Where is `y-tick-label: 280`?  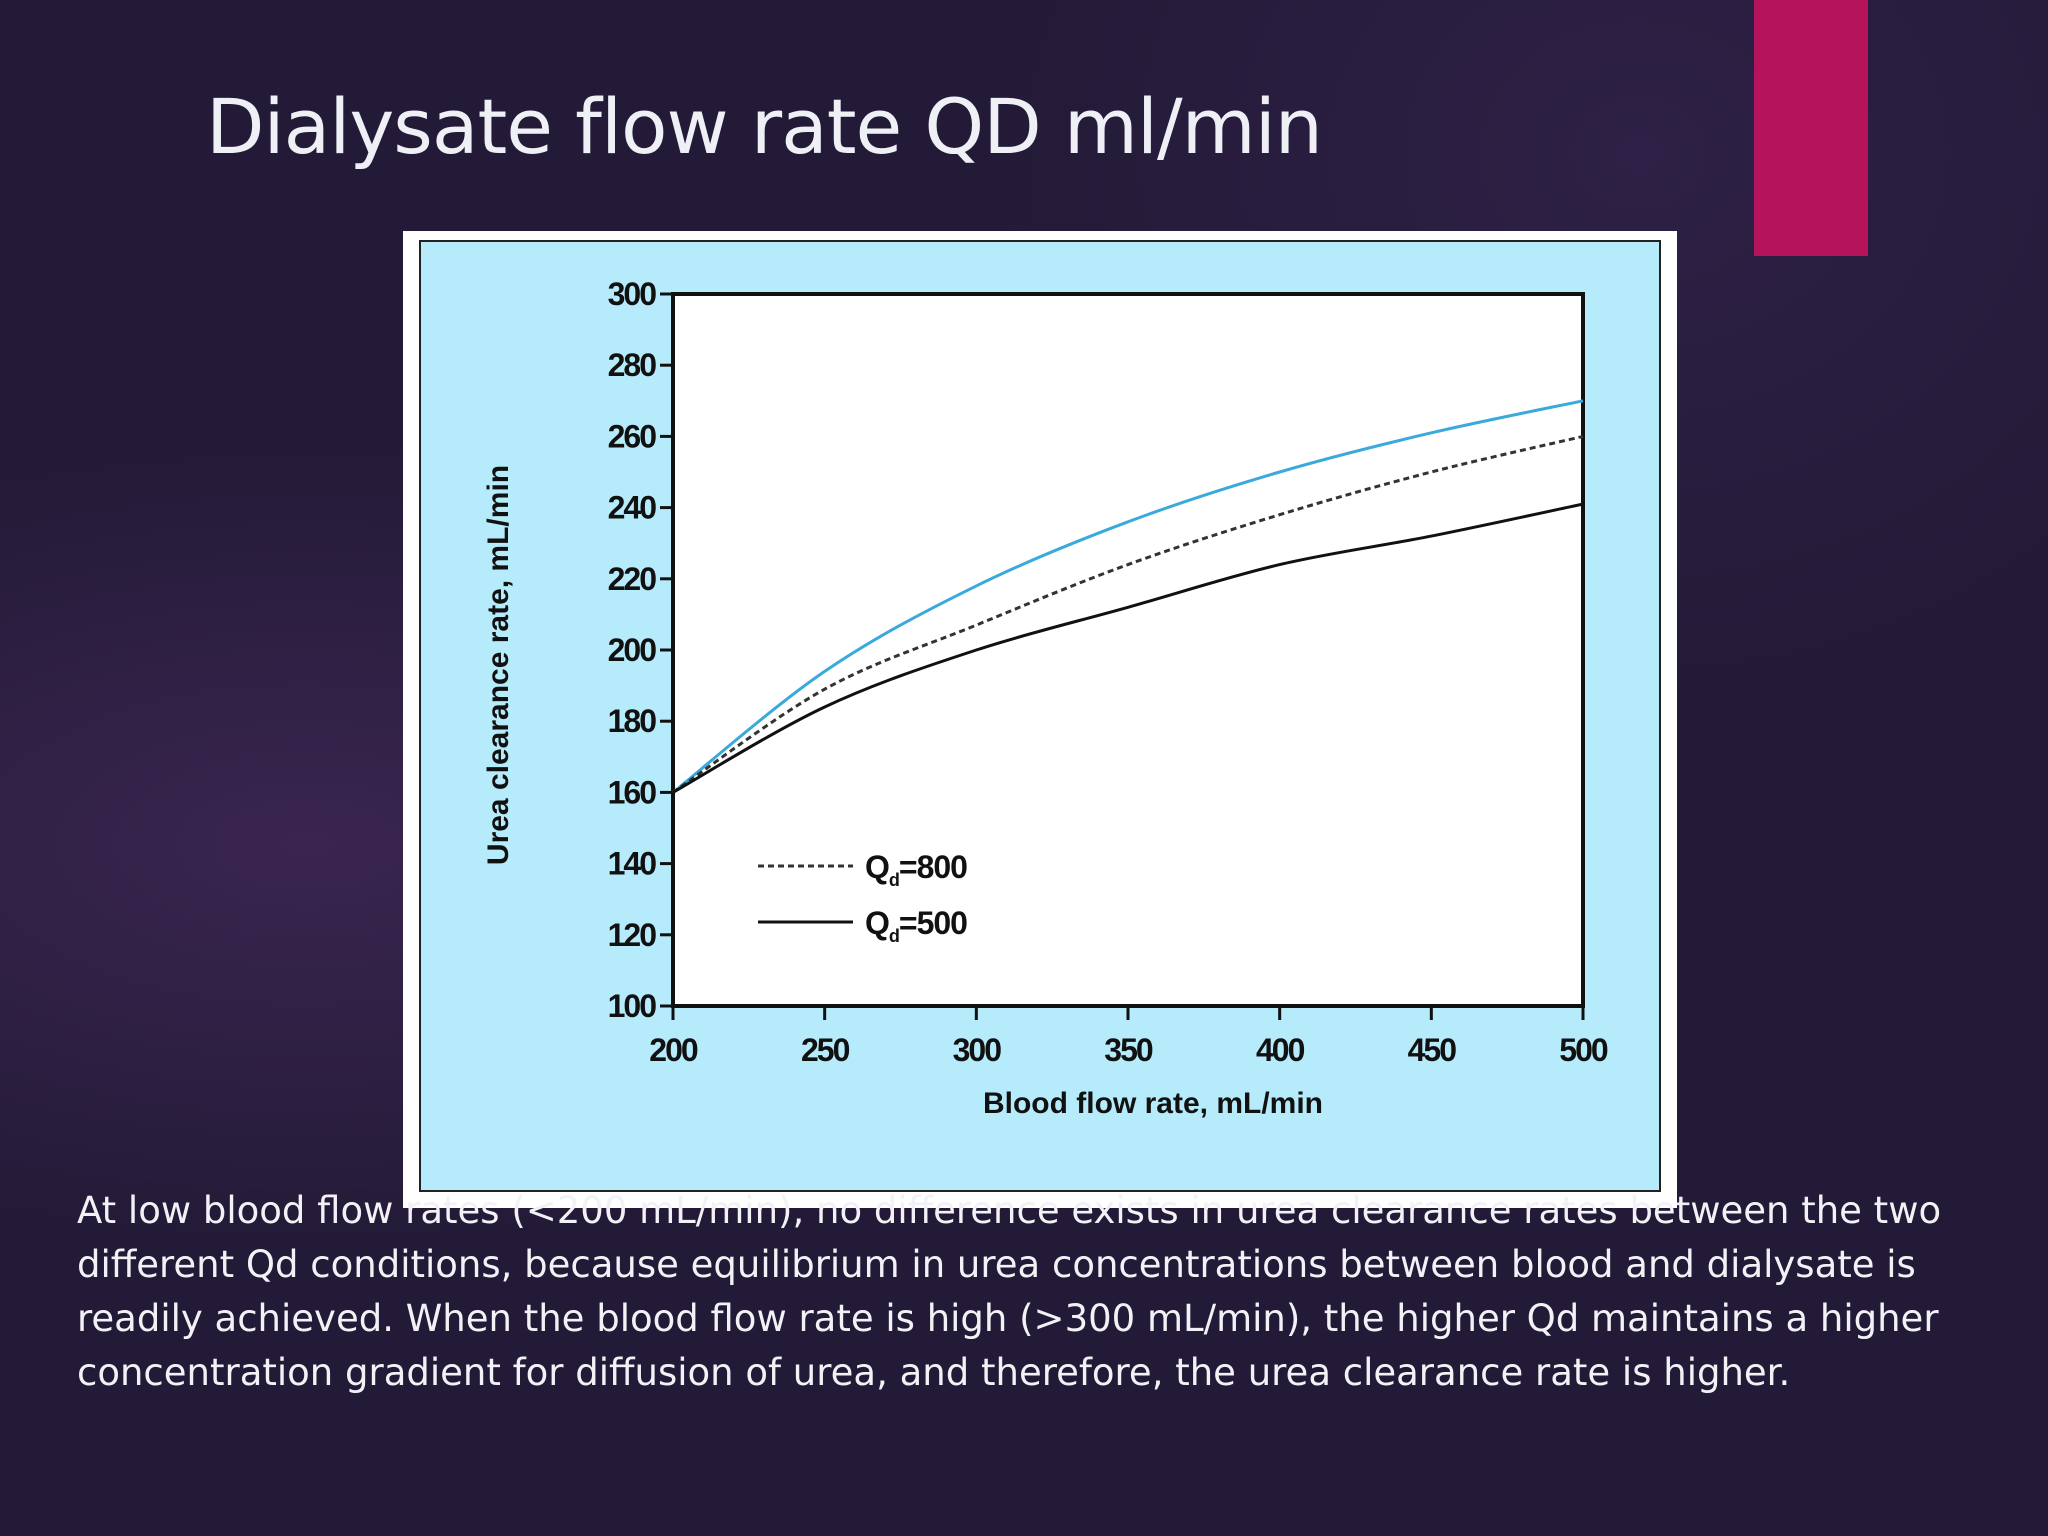
y-tick-label: 280 is located at coordinates (632, 365).